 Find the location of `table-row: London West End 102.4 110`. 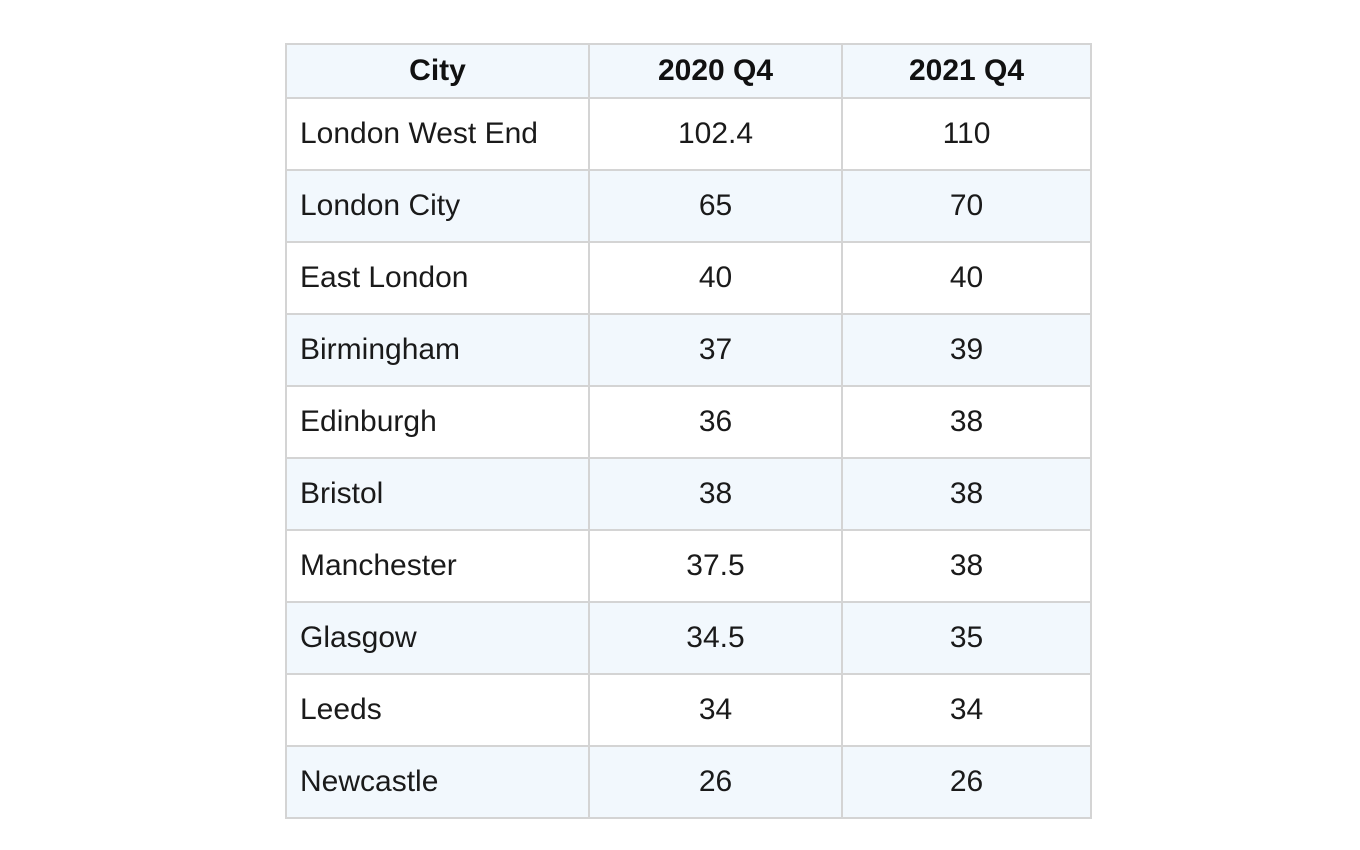

table-row: London West End 102.4 110 is located at coordinates (688, 134).